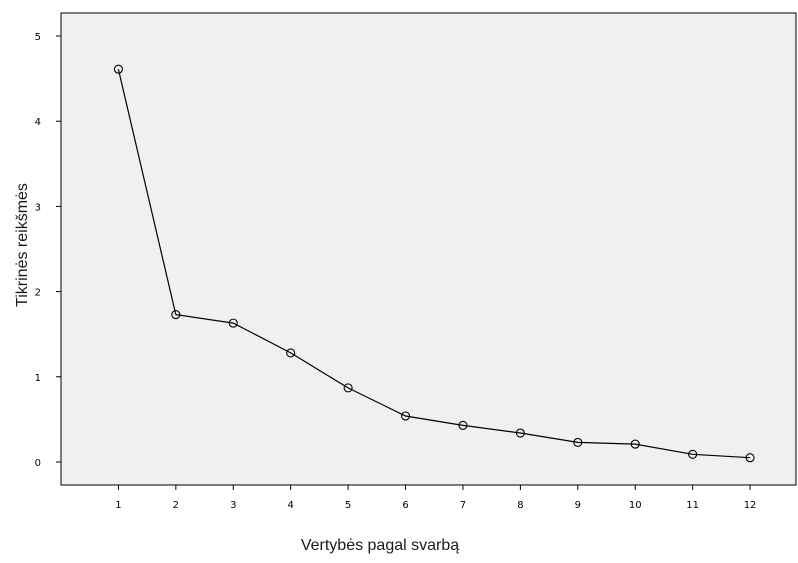  Describe the element at coordinates (635, 505) in the screenshot. I see `x-tick-label: 10` at that location.